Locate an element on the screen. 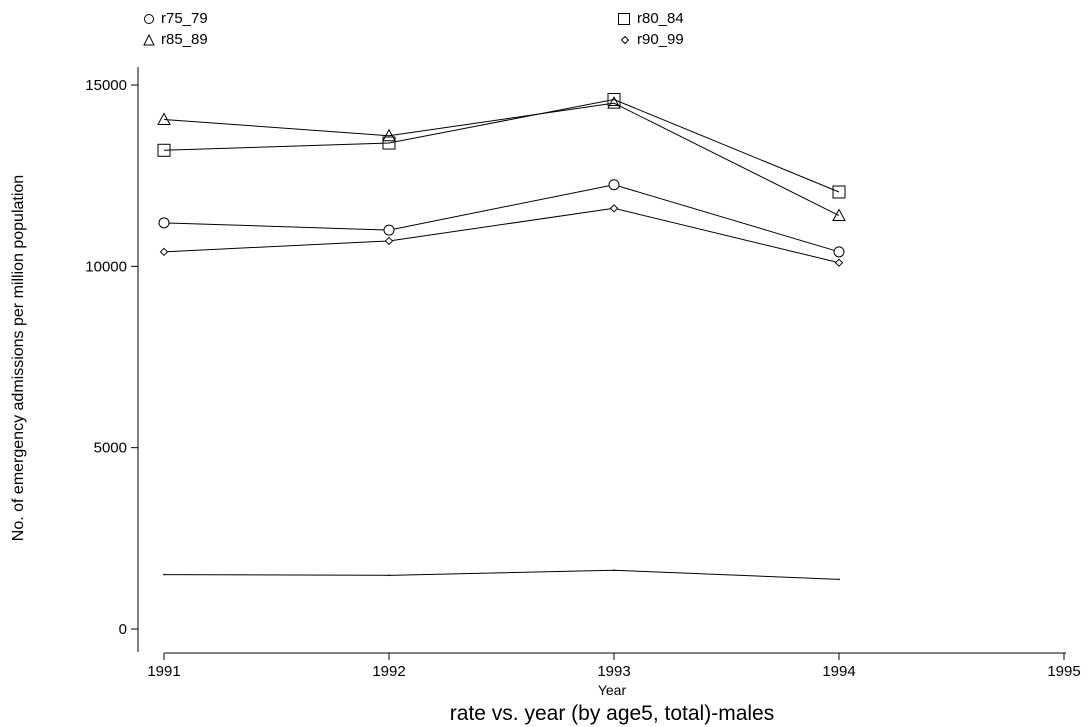 The width and height of the screenshot is (1091, 727). legend-item-r90_99: r90_99 is located at coordinates (651, 39).